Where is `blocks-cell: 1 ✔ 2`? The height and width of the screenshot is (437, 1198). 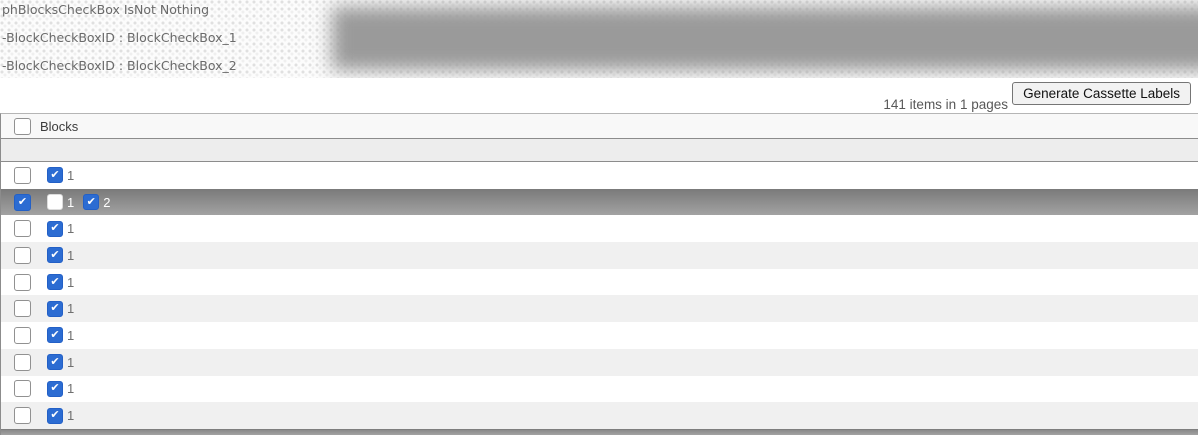 blocks-cell: 1 ✔ 2 is located at coordinates (83, 202).